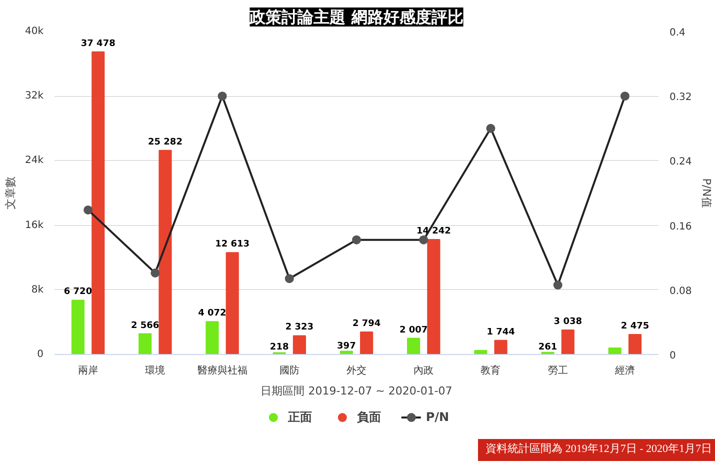 The width and height of the screenshot is (715, 465). What do you see at coordinates (34, 96) in the screenshot?
I see `y-tick-label: 32k` at bounding box center [34, 96].